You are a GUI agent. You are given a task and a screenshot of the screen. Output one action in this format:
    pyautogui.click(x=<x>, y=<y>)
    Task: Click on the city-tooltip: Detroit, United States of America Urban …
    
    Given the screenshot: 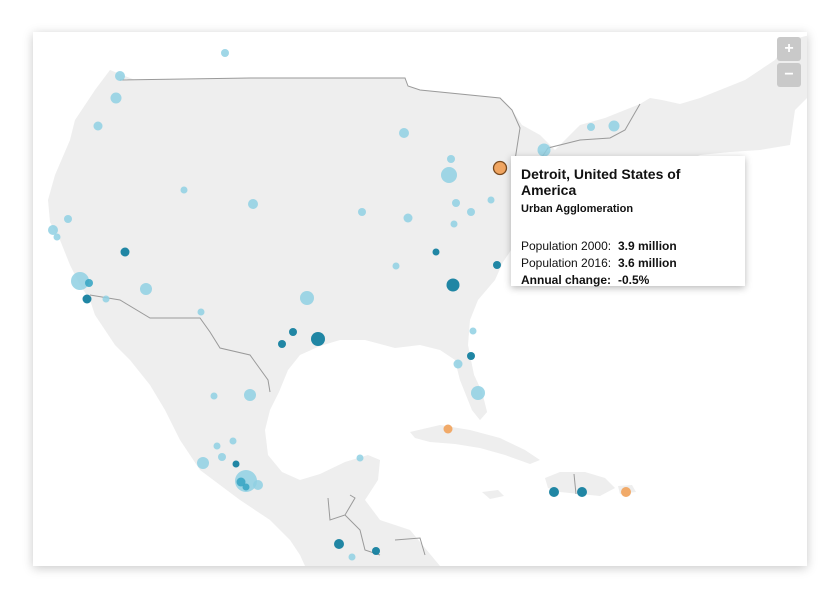 What is the action you would take?
    pyautogui.click(x=628, y=222)
    